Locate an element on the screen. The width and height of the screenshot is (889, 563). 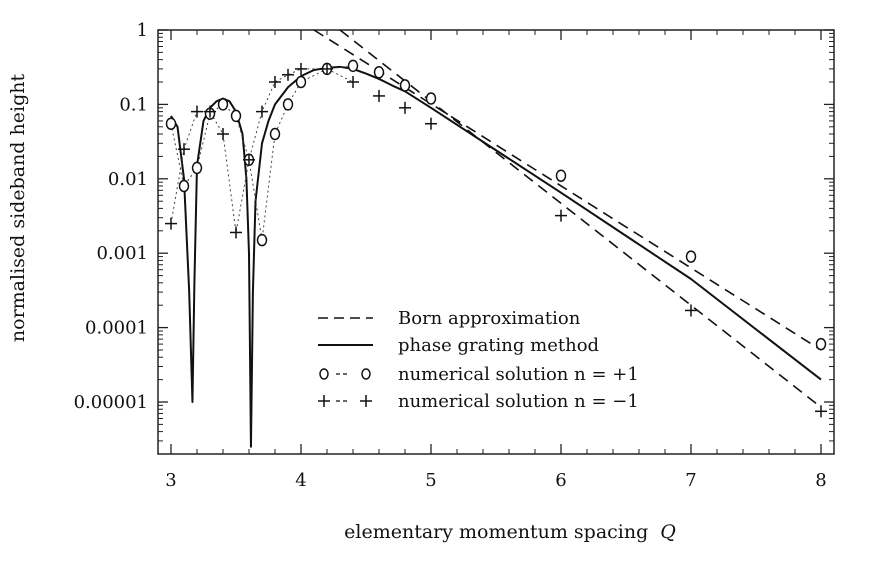
x-tick-label: 7 is located at coordinates (690, 480).